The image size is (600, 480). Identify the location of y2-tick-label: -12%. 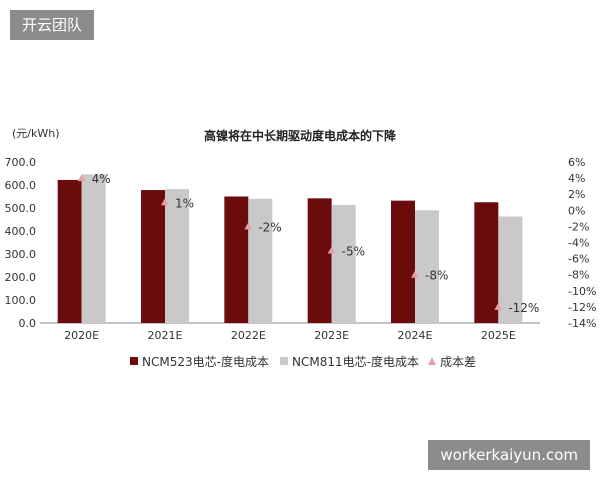
(582, 307).